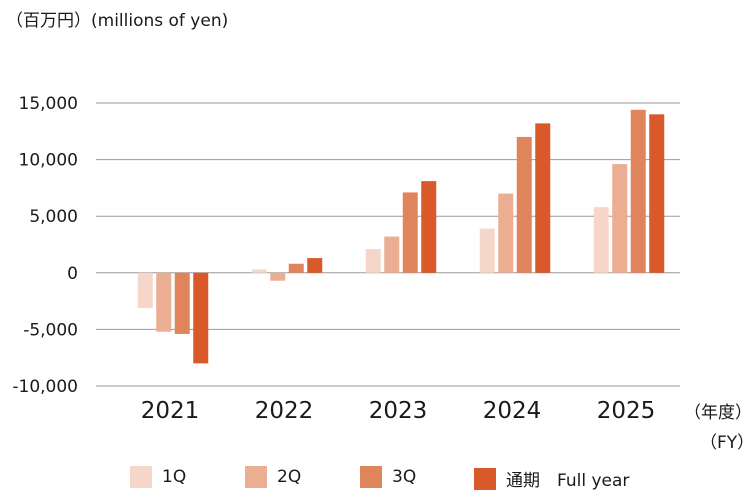  I want to click on unit-label: （百万円）(millions of yen), so click(117, 21).